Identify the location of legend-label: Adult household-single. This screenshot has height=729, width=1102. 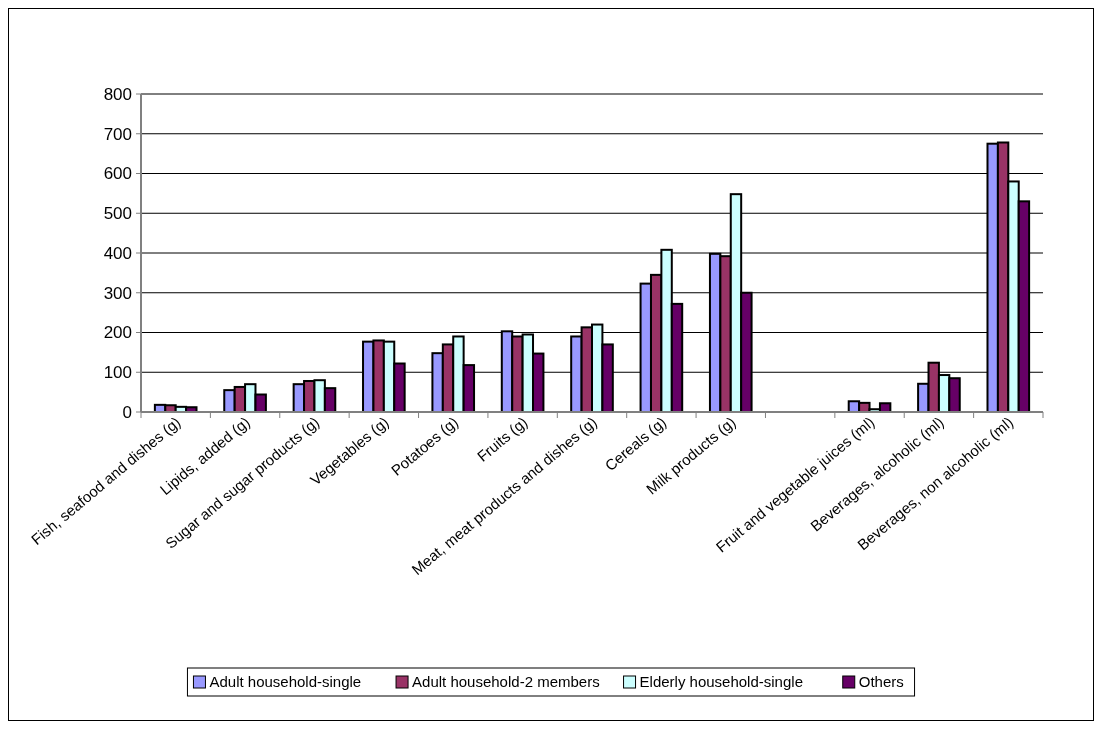
(285, 682).